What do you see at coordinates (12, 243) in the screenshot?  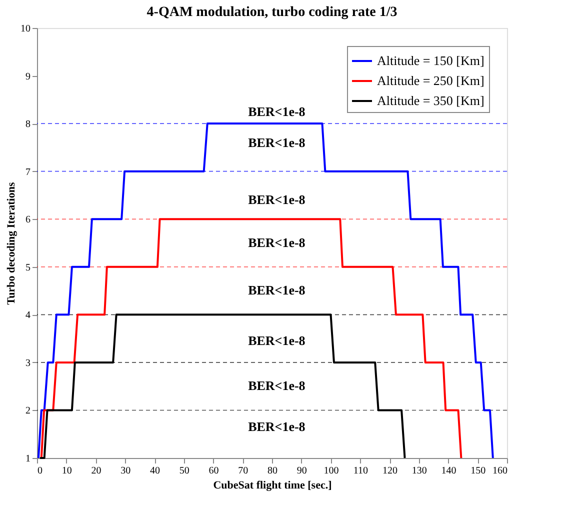 I see `y-axis-title: Turbo decoding Iterations` at bounding box center [12, 243].